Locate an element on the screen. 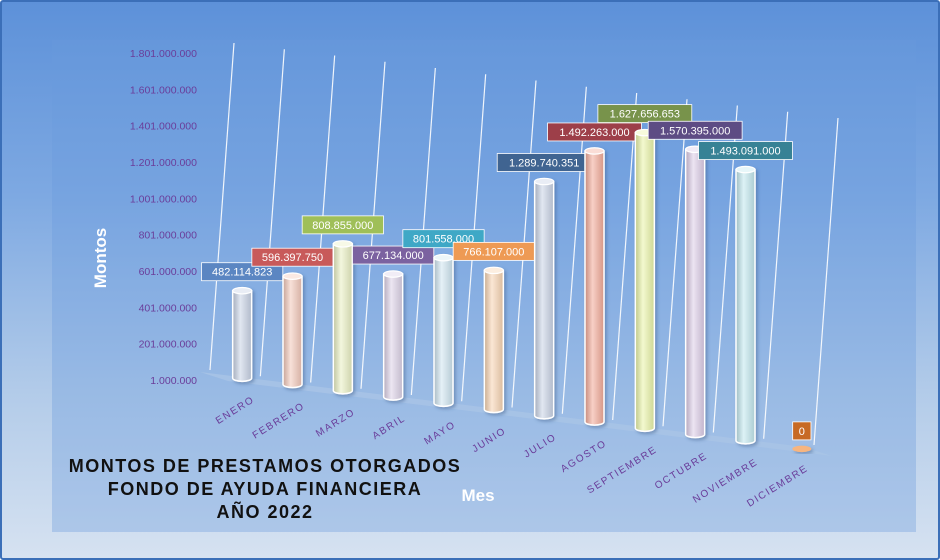 This screenshot has width=940, height=560. y-tick-label: 1.201.000.000 is located at coordinates (163, 163).